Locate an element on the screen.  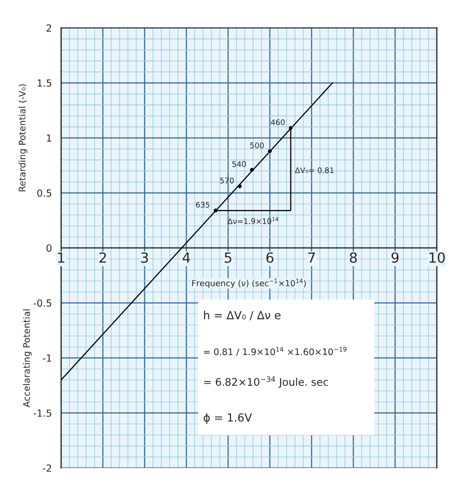
x-tick-label: 7 is located at coordinates (311, 257).